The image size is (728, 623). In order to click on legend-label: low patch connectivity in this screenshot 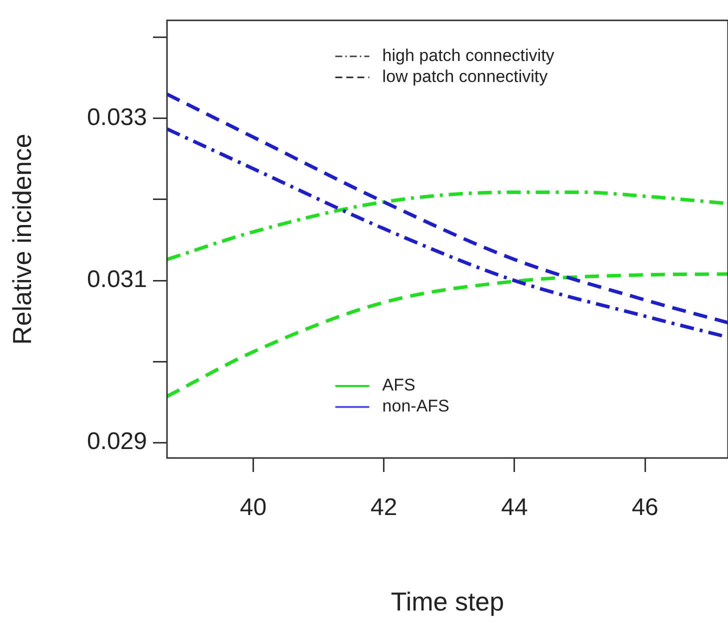, I will do `click(465, 76)`.